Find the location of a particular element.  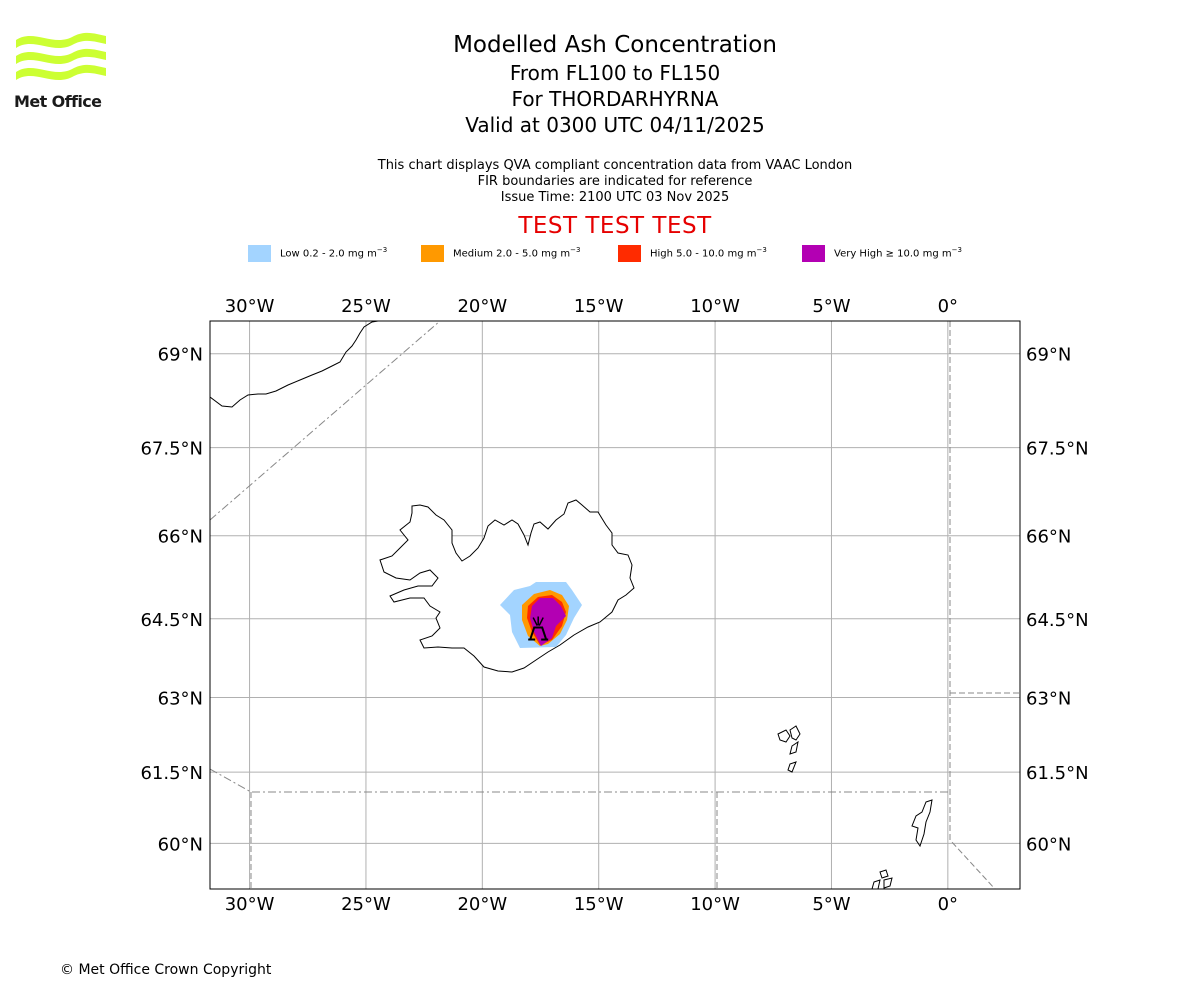

legend-exp-high: −3 is located at coordinates (761, 250).